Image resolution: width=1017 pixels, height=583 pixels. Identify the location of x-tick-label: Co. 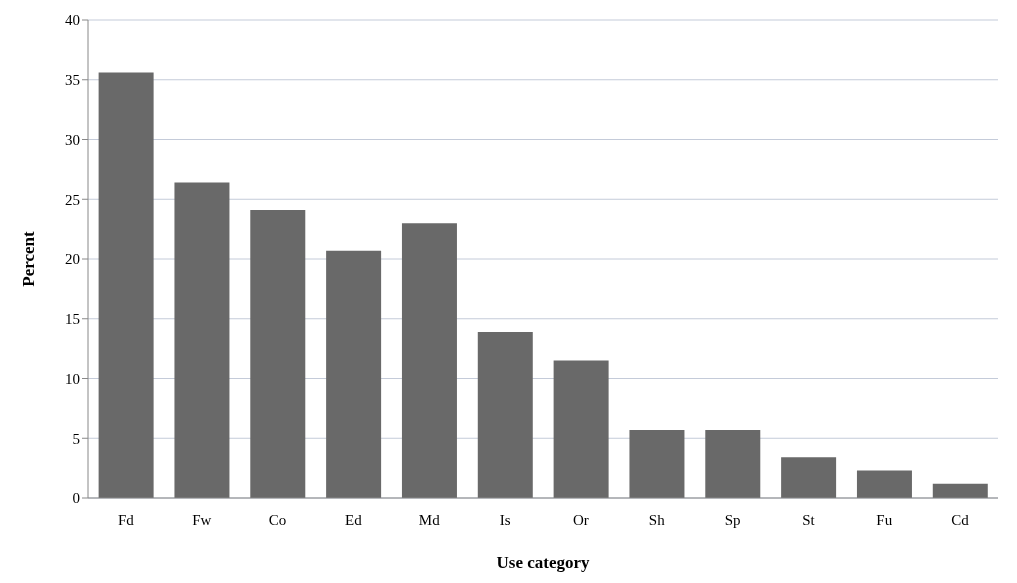
(277, 519).